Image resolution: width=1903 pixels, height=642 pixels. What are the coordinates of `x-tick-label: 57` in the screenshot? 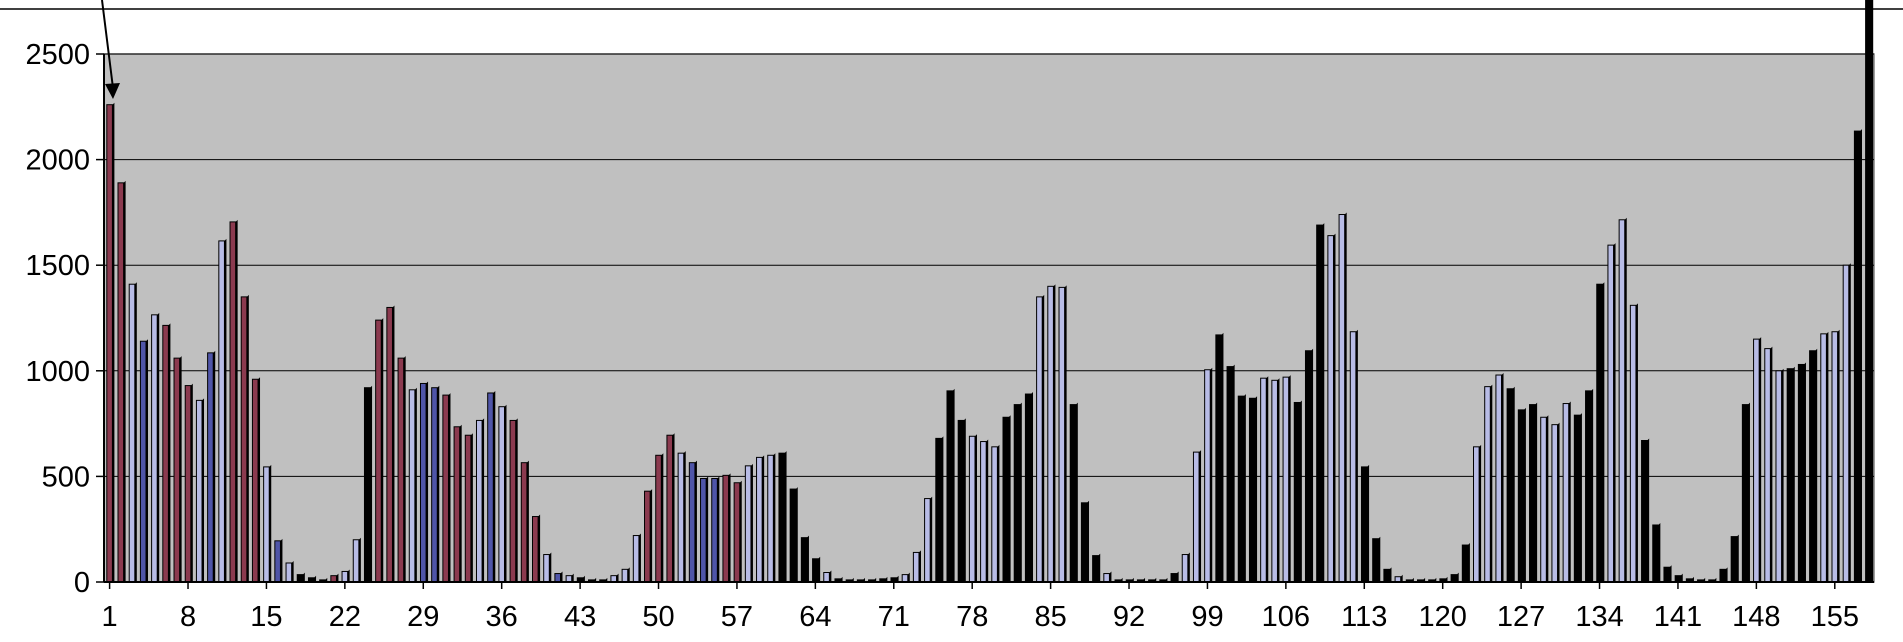 It's located at (737, 617).